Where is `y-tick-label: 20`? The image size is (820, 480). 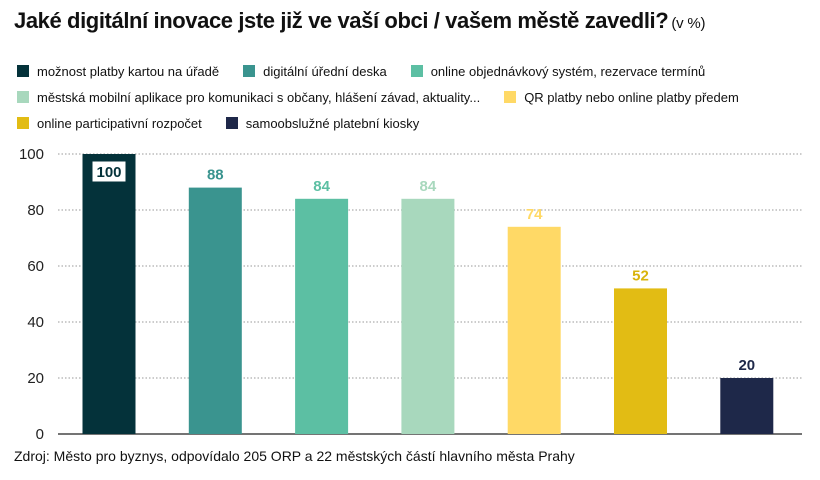
y-tick-label: 20 is located at coordinates (35, 378).